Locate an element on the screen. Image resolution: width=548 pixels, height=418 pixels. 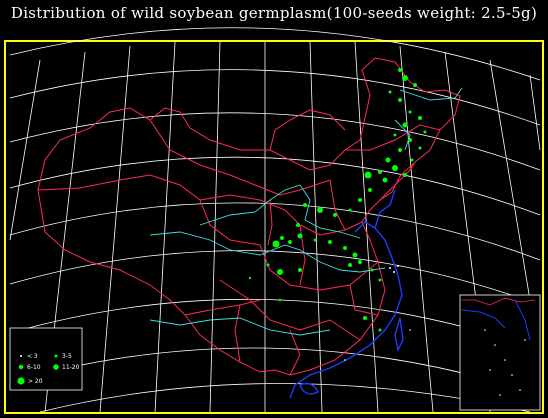
legend: < 3 3-5 6-10 11-20 > 20 is located at coordinates (46, 359).